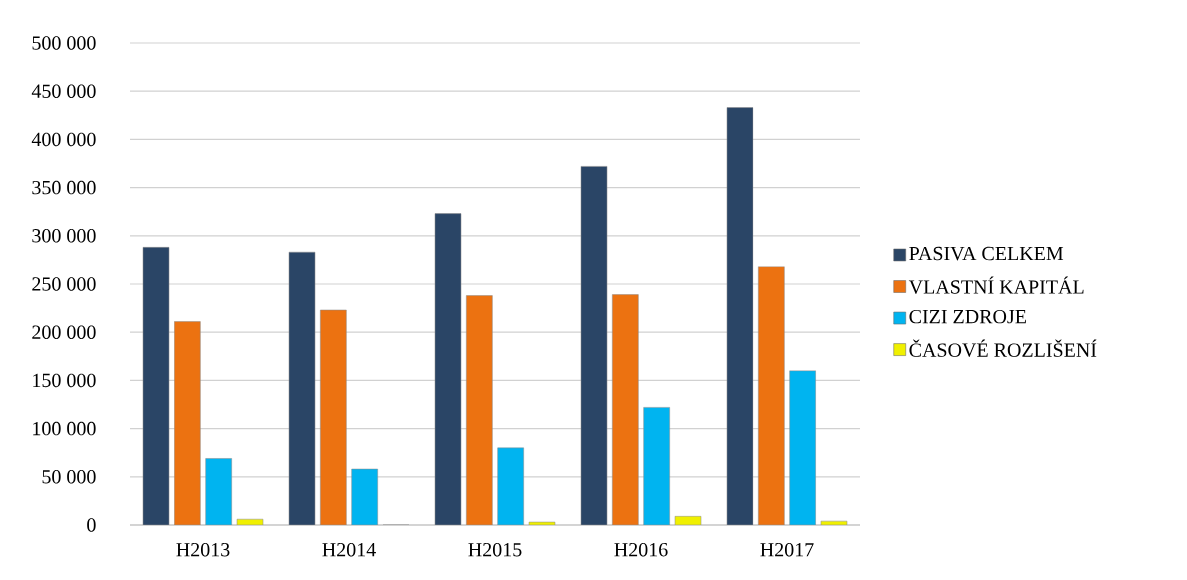 This screenshot has width=1187, height=580. What do you see at coordinates (787, 549) in the screenshot?
I see `x-tick-label: H2017` at bounding box center [787, 549].